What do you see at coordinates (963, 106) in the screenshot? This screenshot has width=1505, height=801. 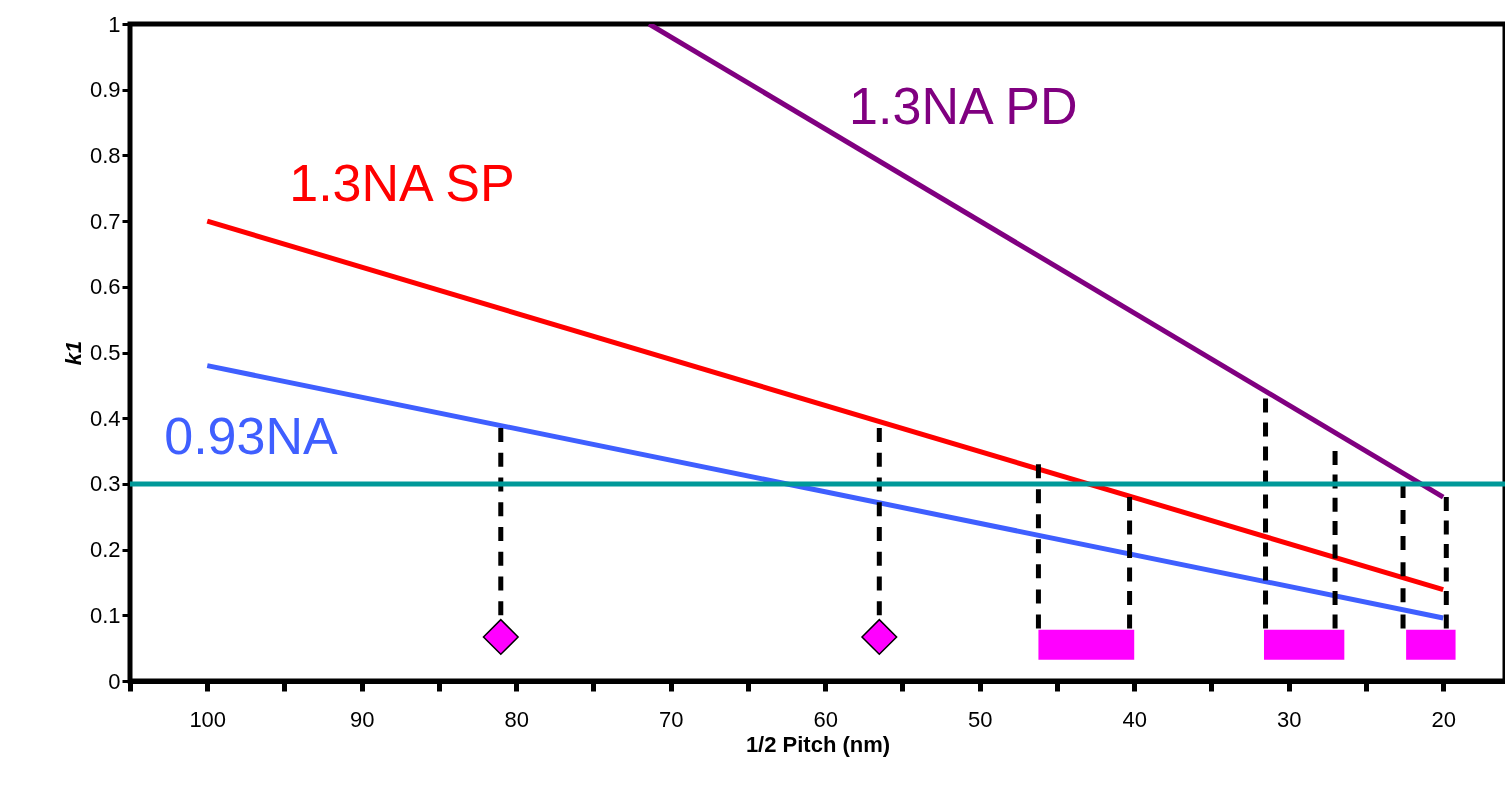 I see `series-label: 1.3NA PD` at bounding box center [963, 106].